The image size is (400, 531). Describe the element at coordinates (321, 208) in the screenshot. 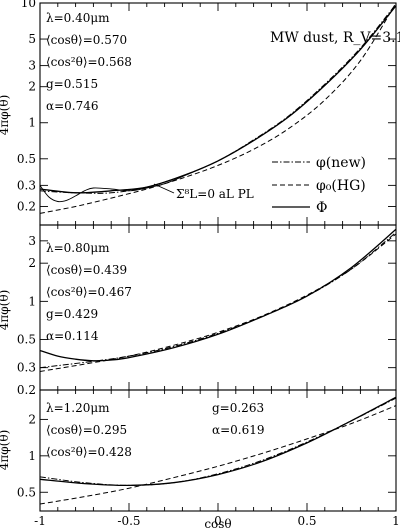

I see `legend-label-phi: Φ` at that location.